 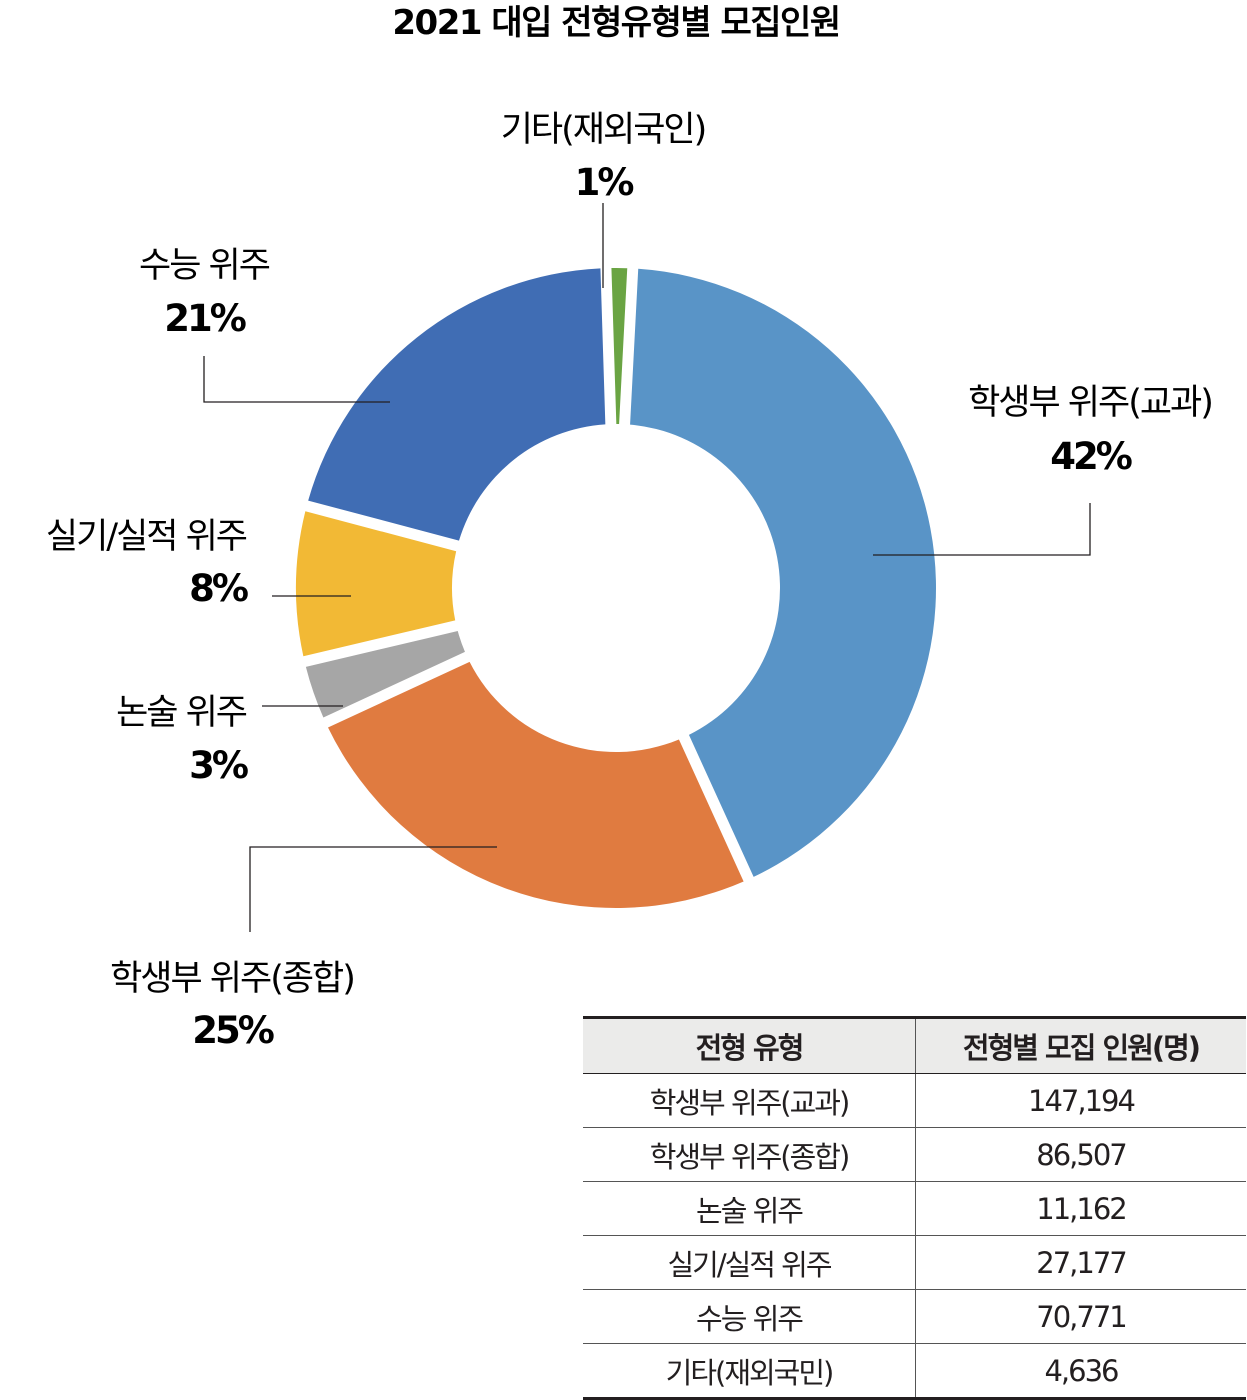 I want to click on slice-percent-gita: 1%, so click(x=604, y=182).